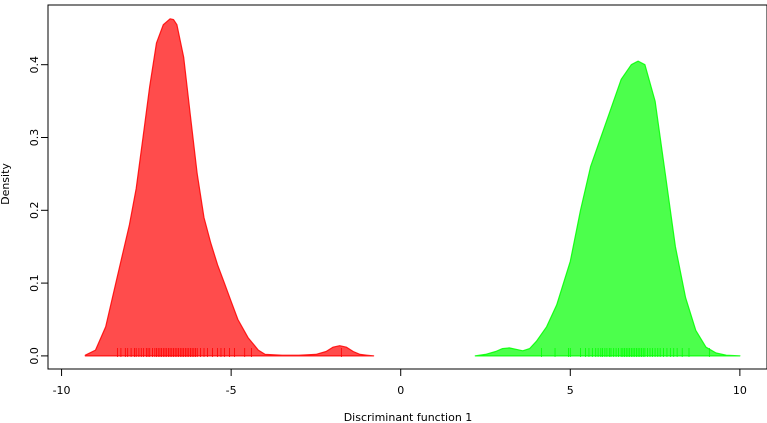  Describe the element at coordinates (34, 65) in the screenshot. I see `y-tick-label: 0.4` at that location.